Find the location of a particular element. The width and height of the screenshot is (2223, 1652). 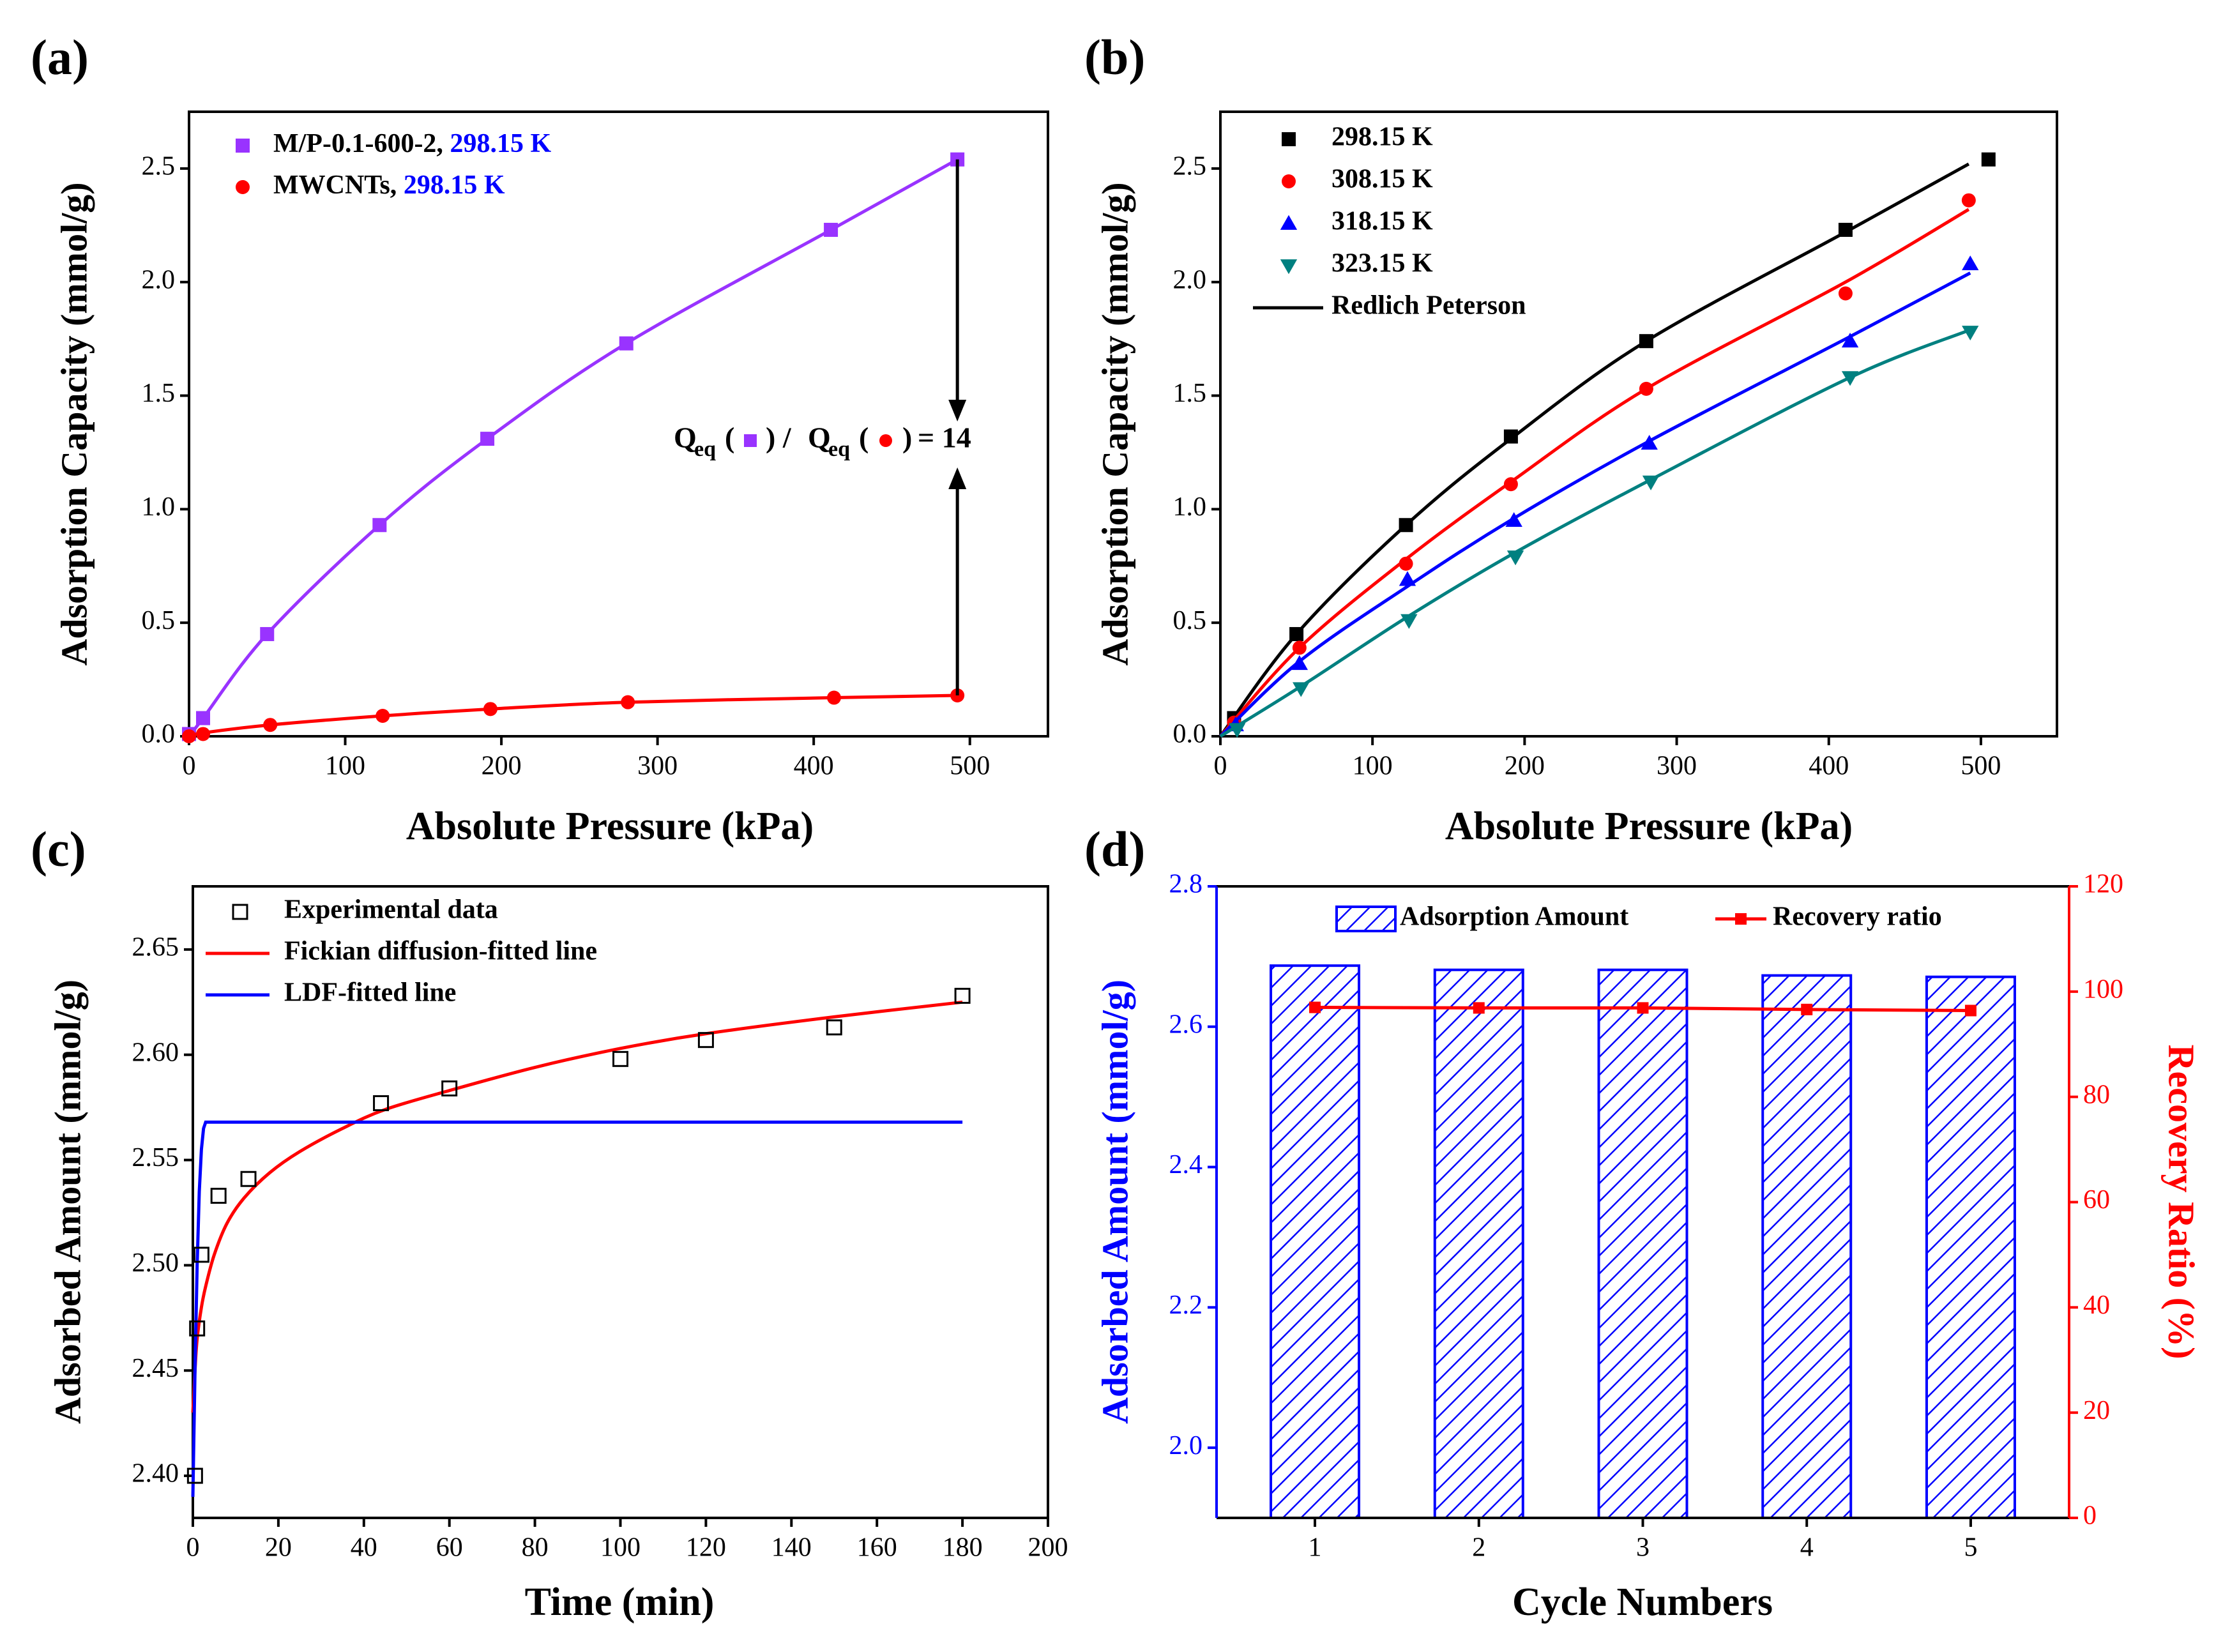

arrow-up-head is located at coordinates (958, 478).